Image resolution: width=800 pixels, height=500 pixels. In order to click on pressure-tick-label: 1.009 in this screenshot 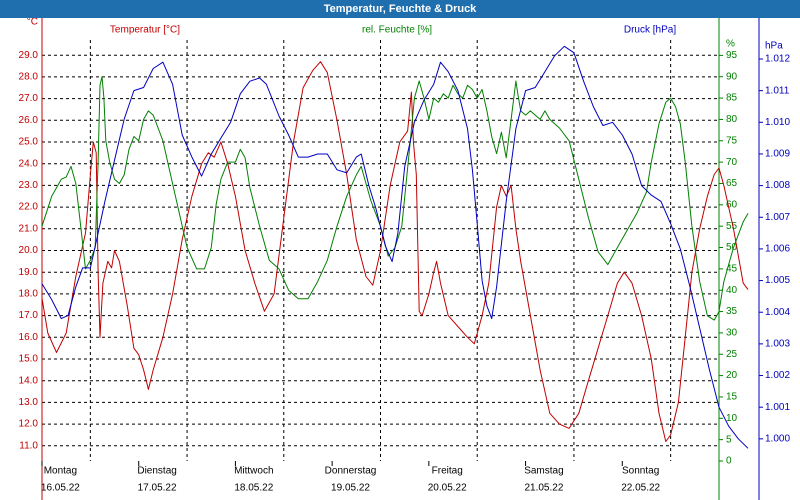, I will do `click(777, 154)`.